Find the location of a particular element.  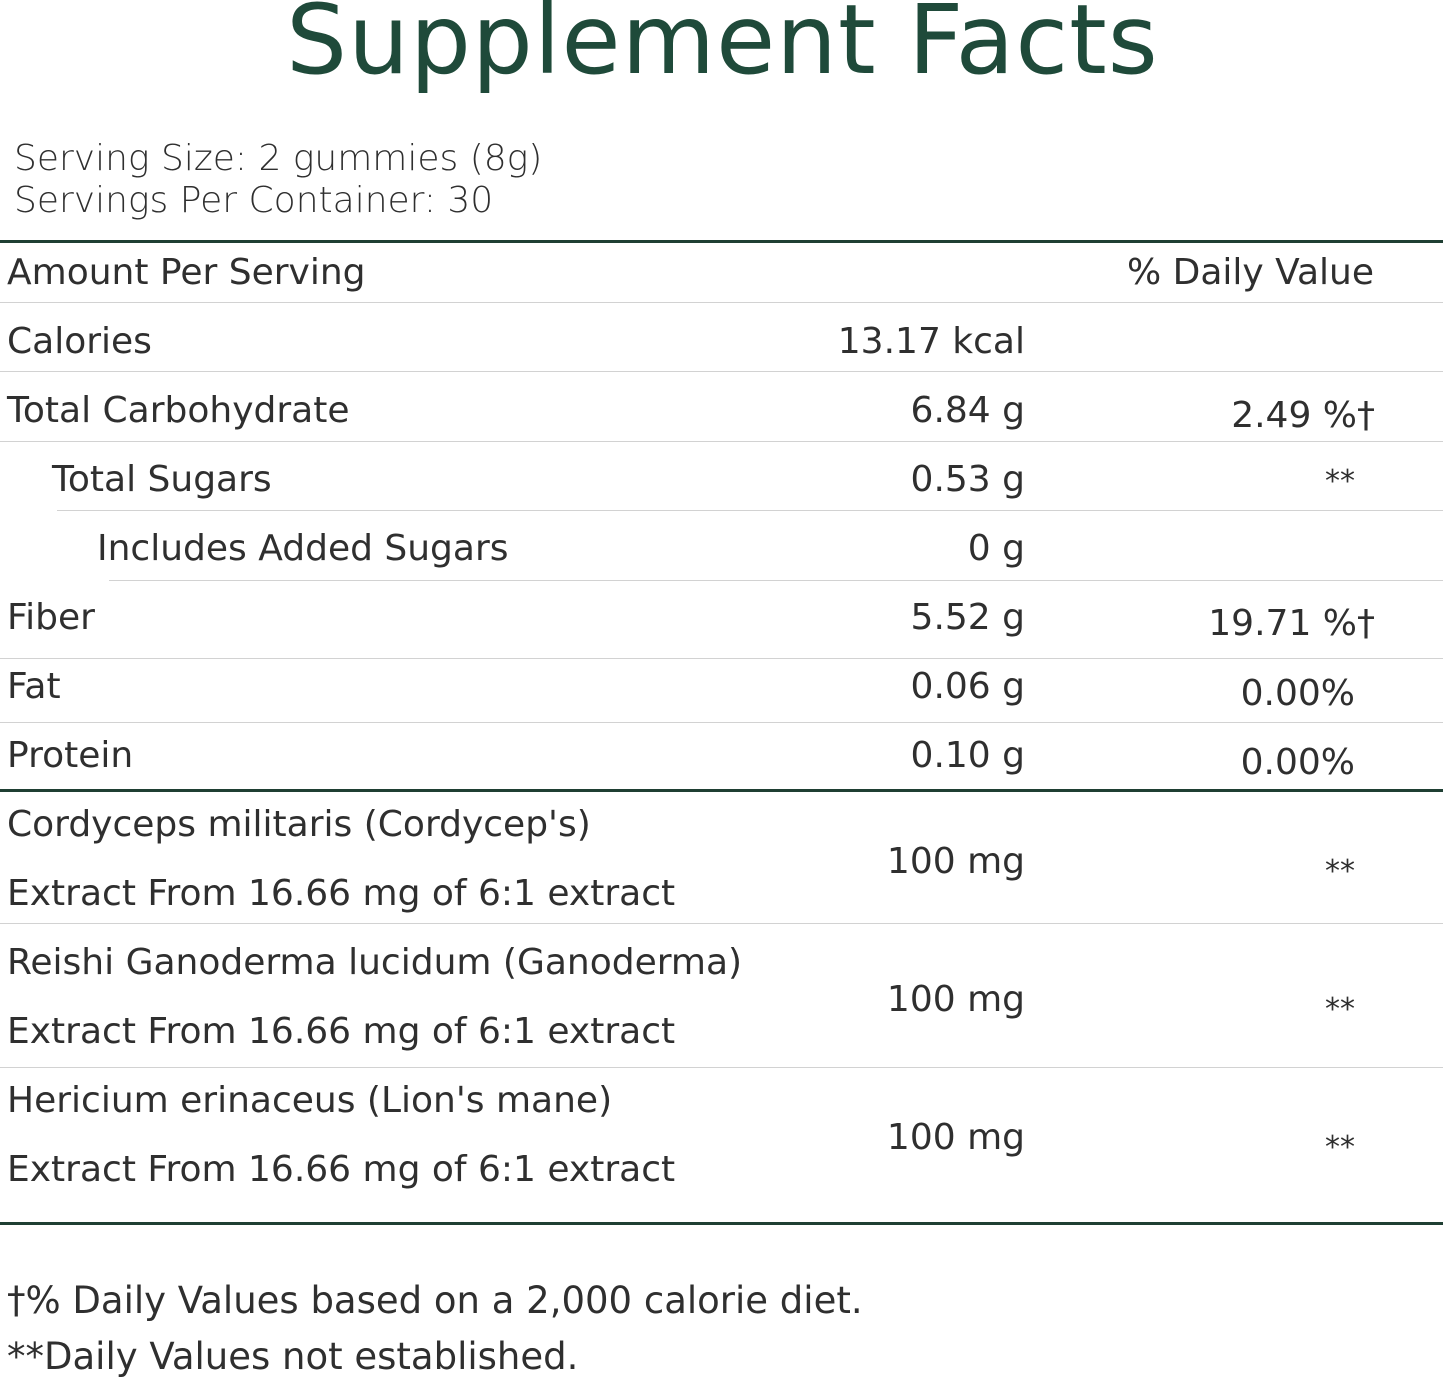

top-rule is located at coordinates (721, 241).